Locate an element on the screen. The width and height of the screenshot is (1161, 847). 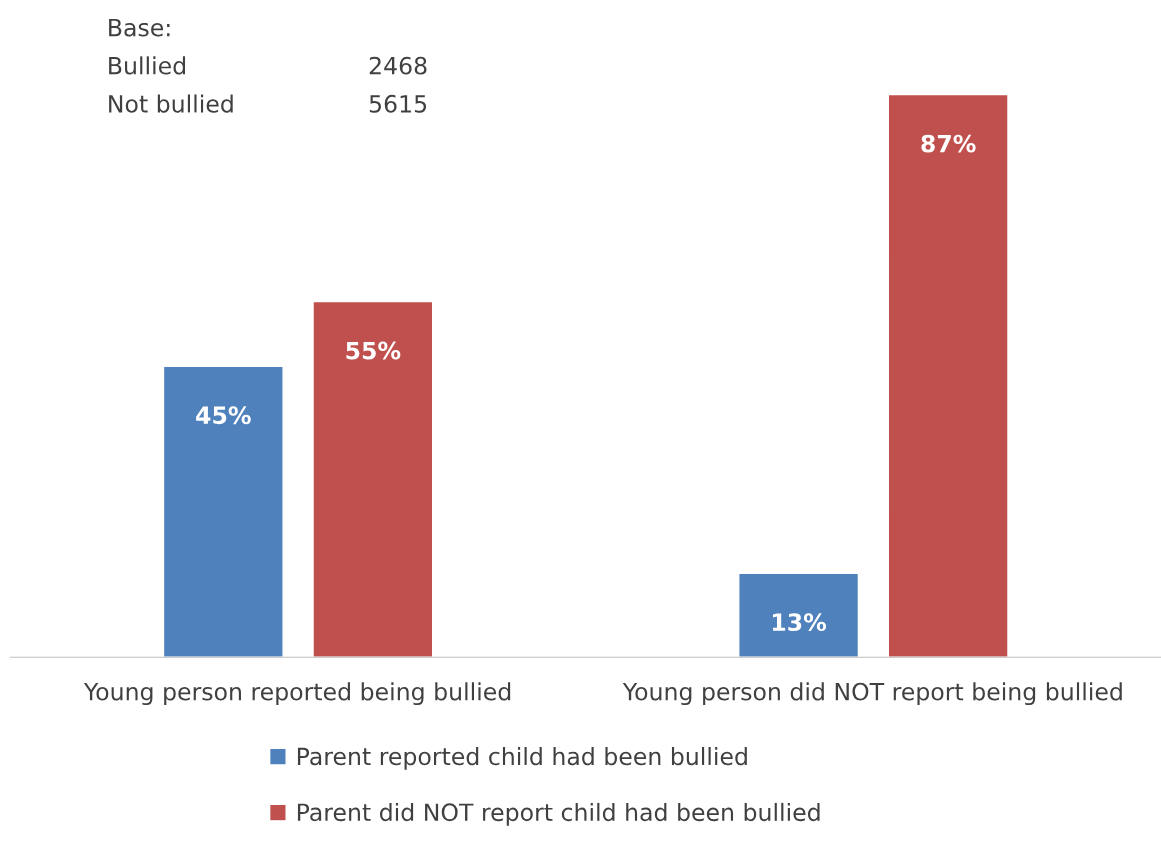
data-label: 55% is located at coordinates (373, 350).